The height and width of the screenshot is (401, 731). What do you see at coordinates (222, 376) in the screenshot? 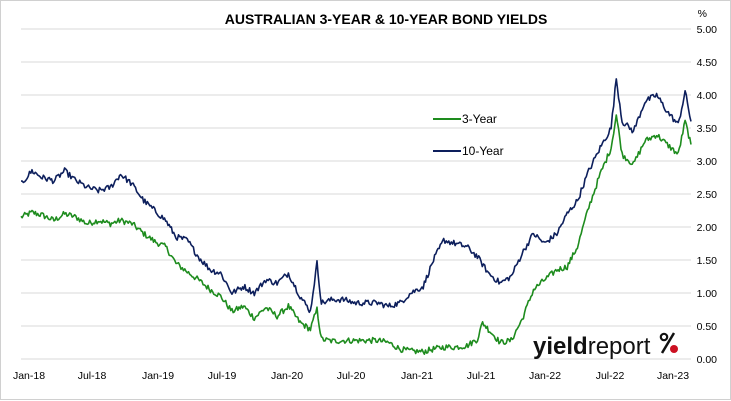
I see `x-tick-label: Jul-19` at bounding box center [222, 376].